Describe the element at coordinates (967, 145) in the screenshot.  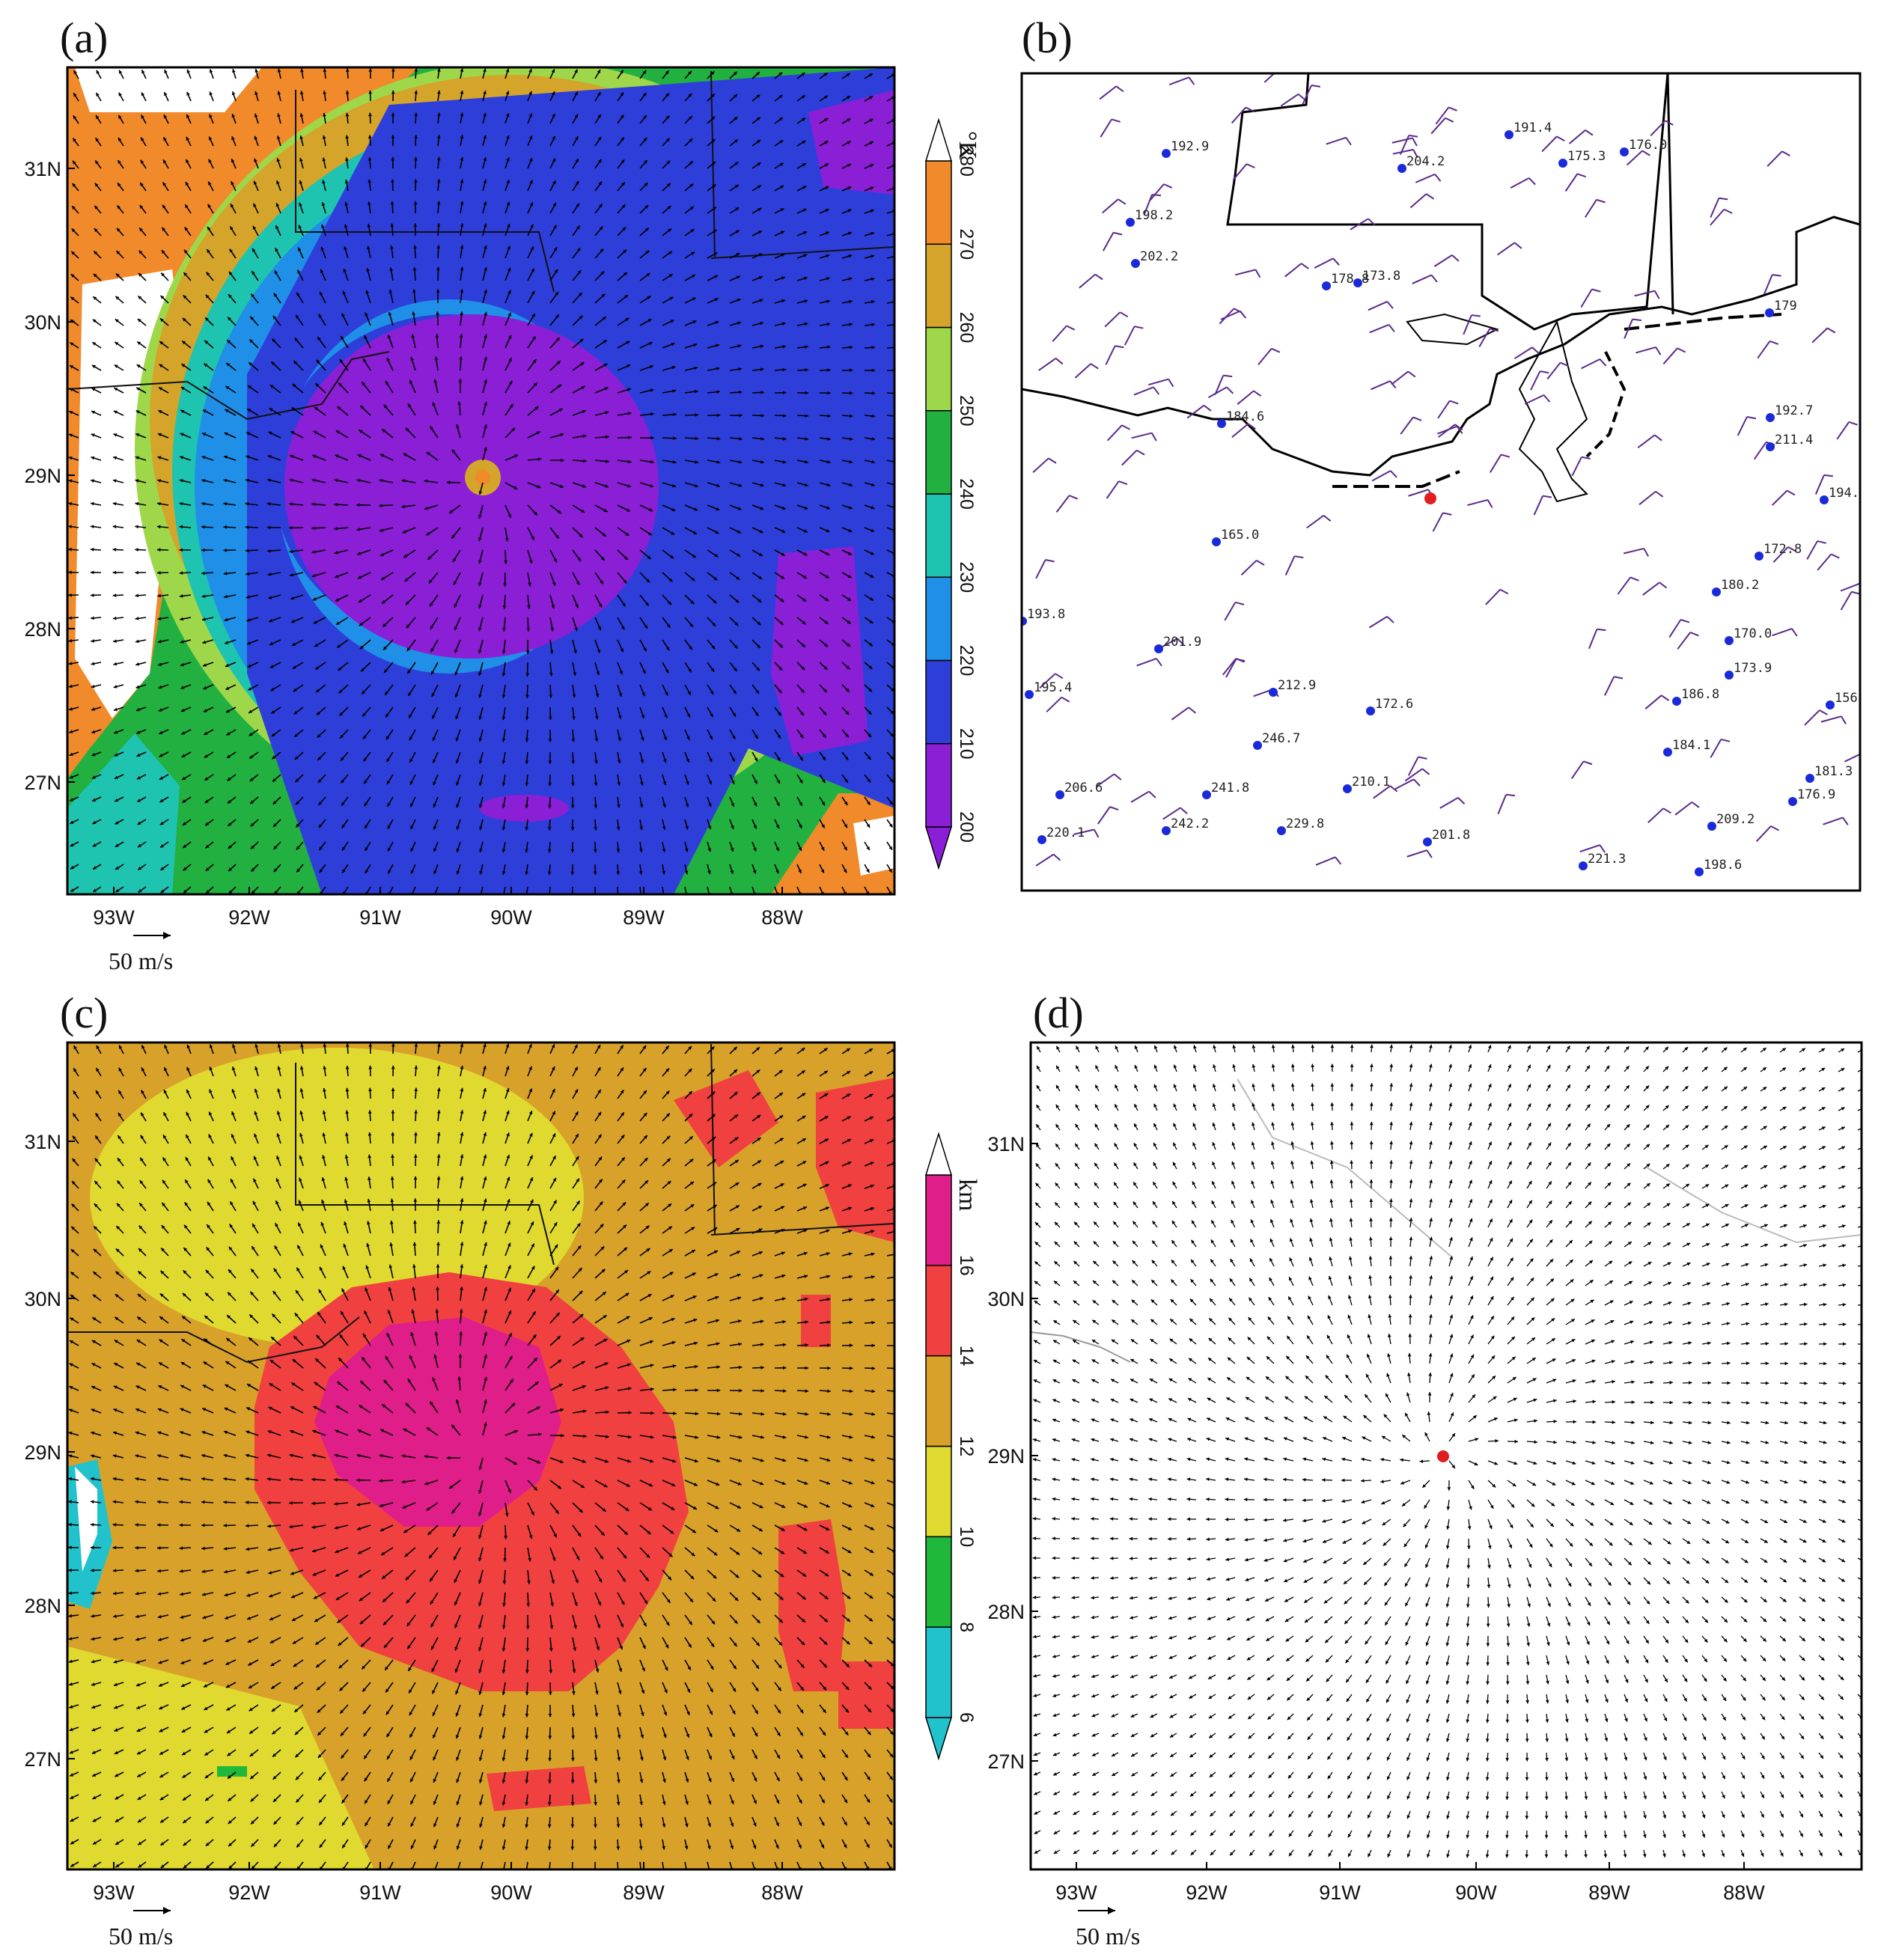
I see `colorbar-unit: °K` at that location.